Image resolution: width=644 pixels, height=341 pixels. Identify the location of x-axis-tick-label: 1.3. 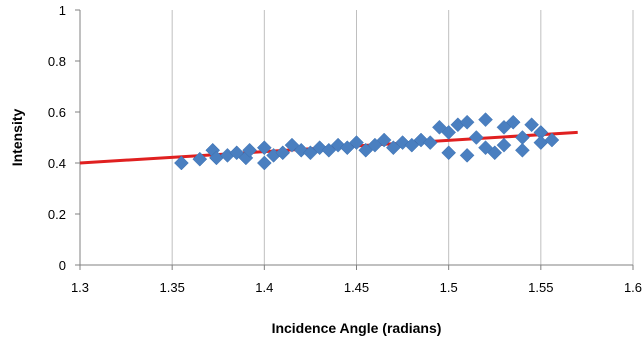
(80, 287).